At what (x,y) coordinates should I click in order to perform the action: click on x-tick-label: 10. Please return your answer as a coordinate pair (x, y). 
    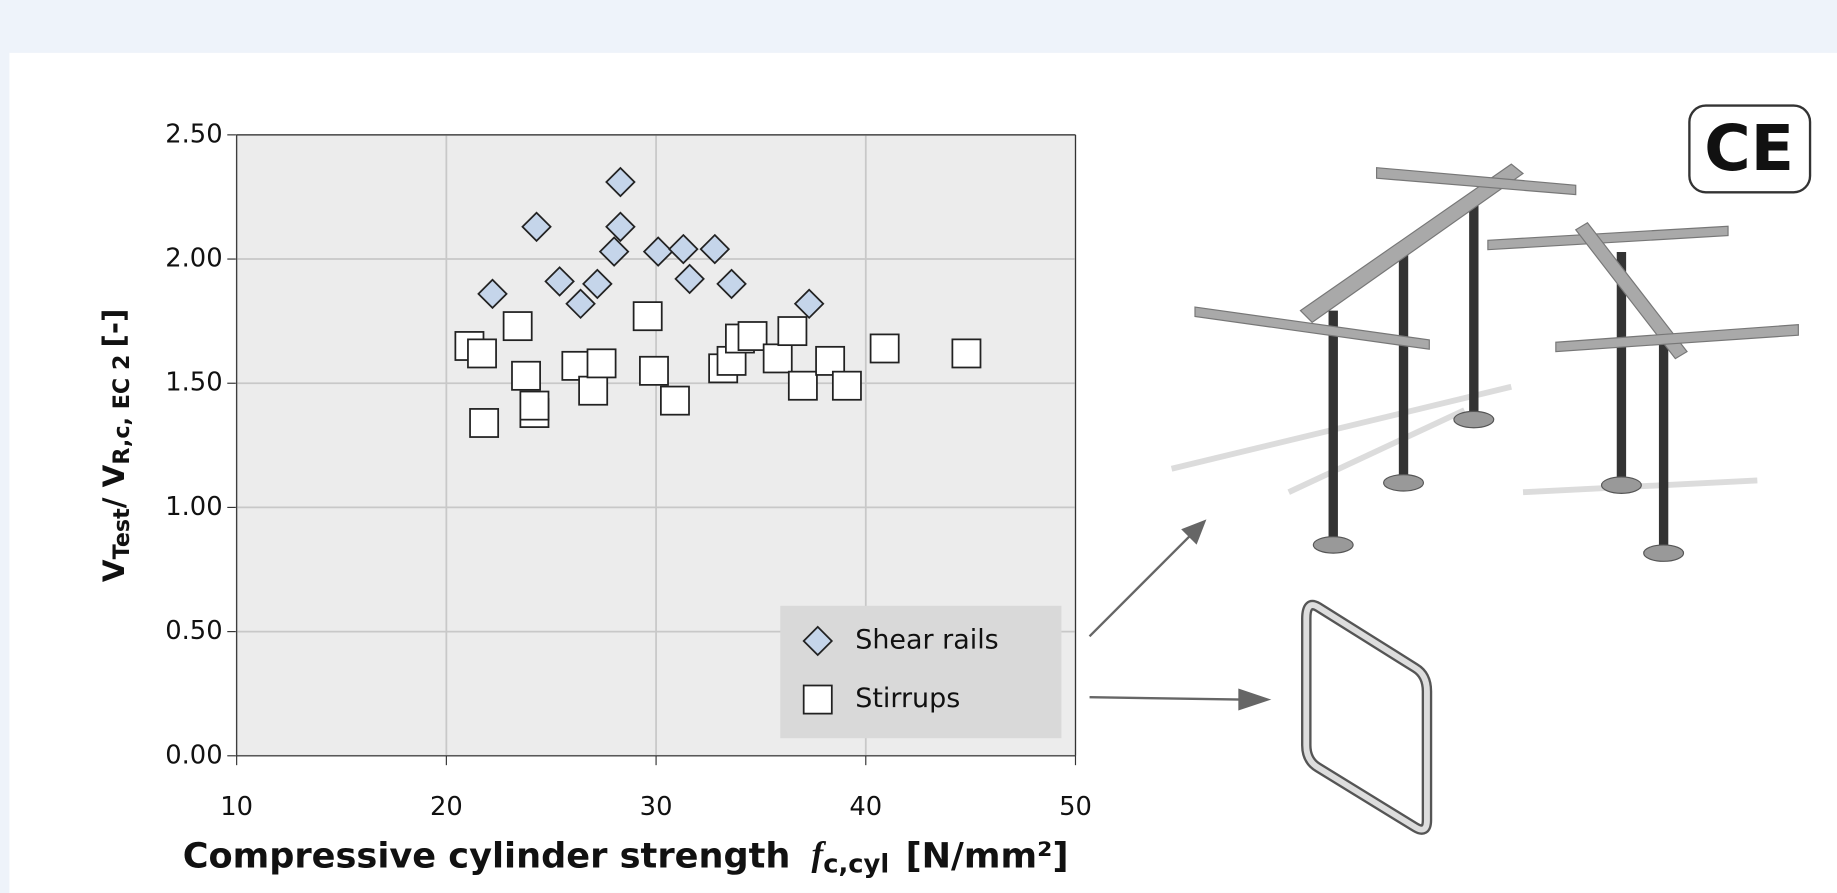
    Looking at the image, I should click on (236, 807).